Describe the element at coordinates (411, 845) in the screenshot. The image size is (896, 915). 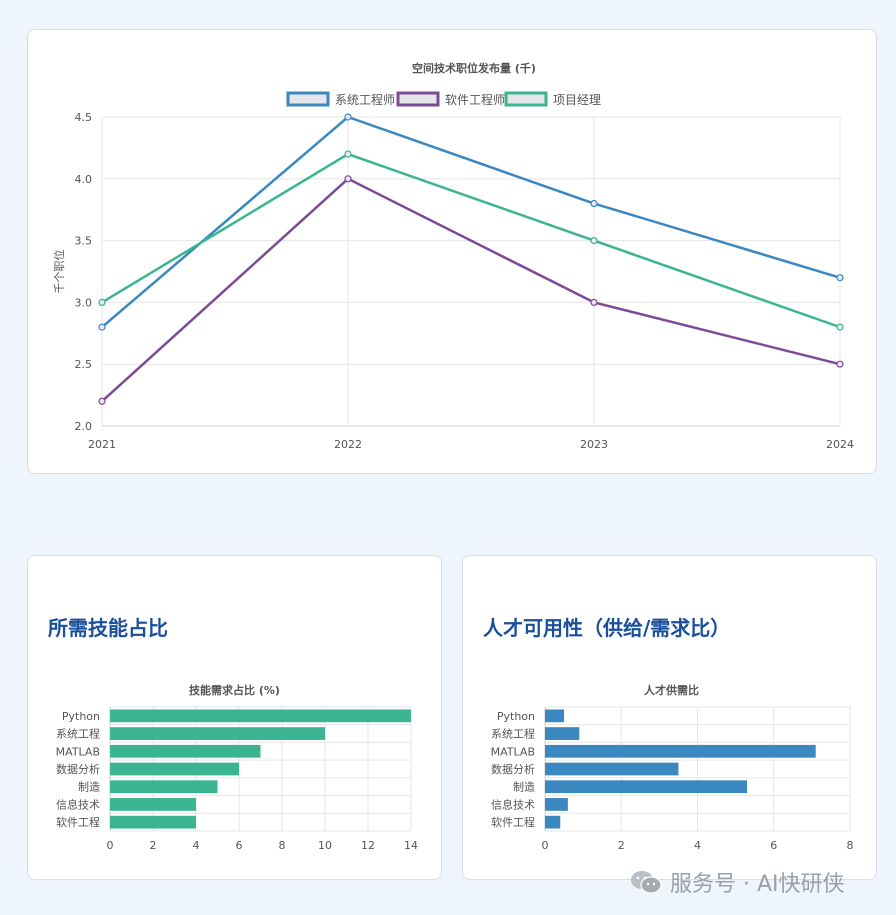
I see `x-tick-label: 14` at that location.